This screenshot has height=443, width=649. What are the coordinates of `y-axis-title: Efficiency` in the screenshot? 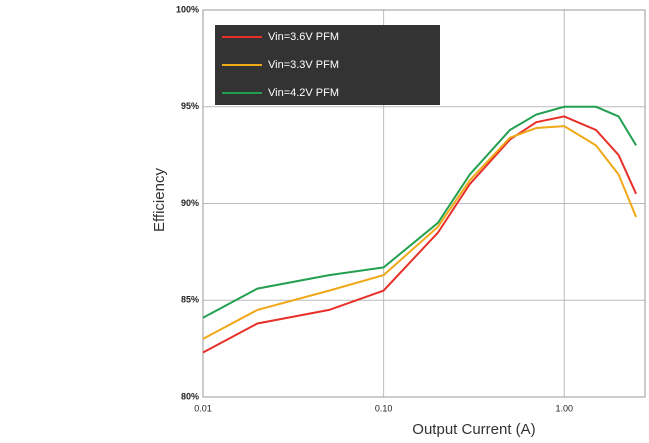 It's located at (159, 200).